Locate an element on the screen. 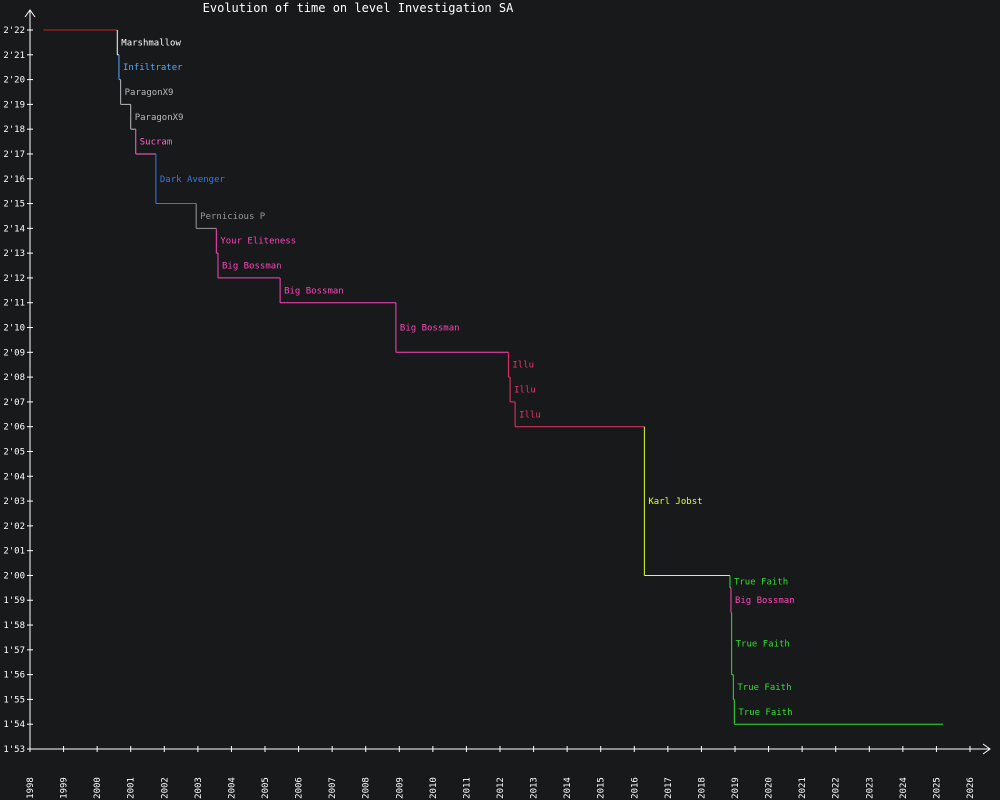 This screenshot has width=1000, height=800. x-tick-label: 2010 is located at coordinates (434, 788).